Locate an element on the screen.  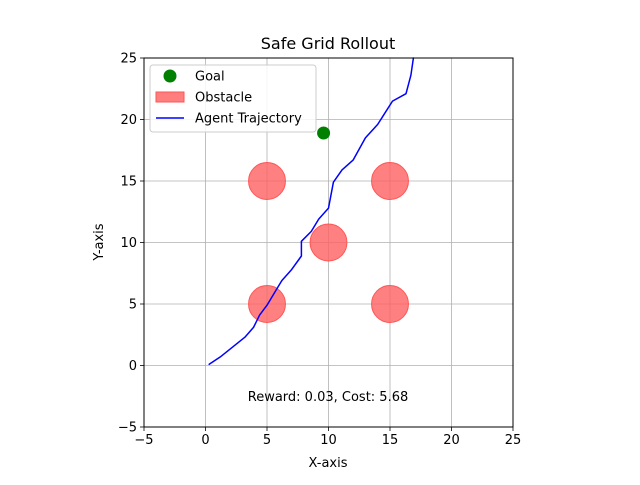
y-axis-label: Y-axis is located at coordinates (99, 242).